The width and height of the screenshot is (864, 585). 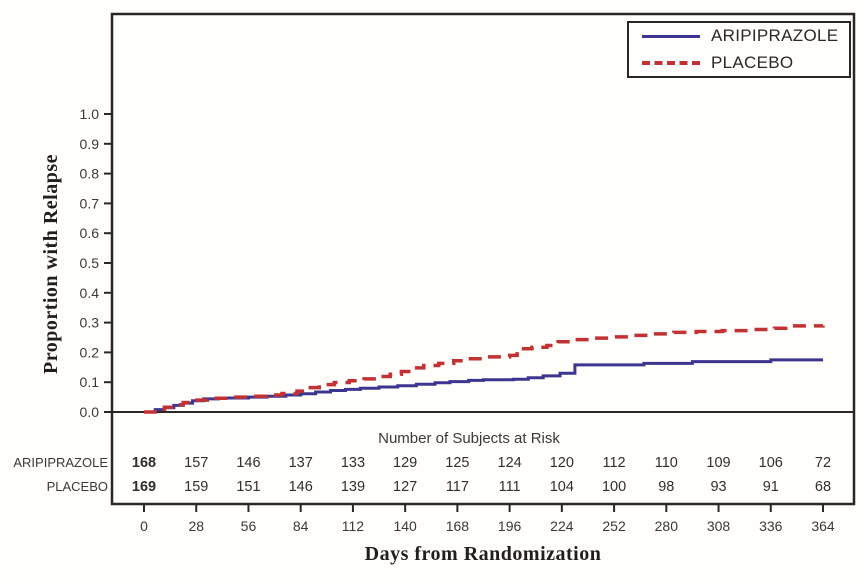 I want to click on y-tick-label: 0.7, so click(x=90, y=203).